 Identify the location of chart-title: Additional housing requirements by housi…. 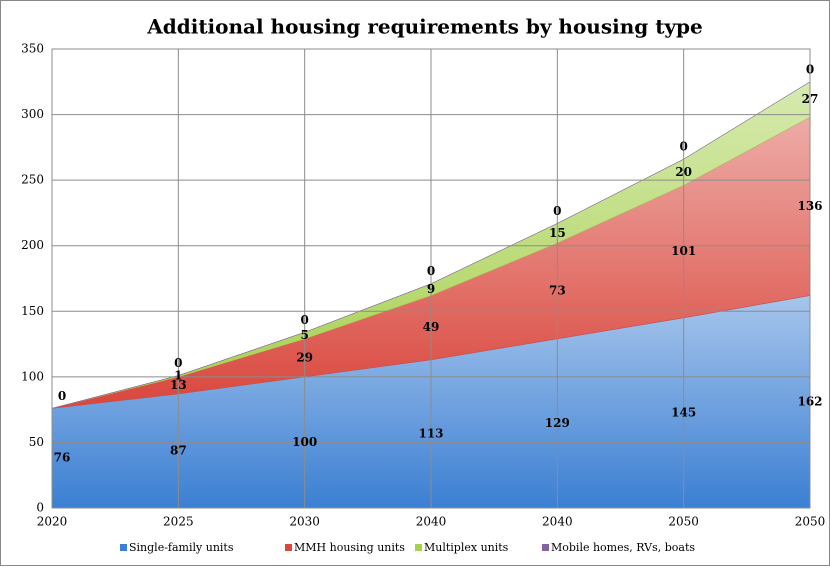
(424, 27).